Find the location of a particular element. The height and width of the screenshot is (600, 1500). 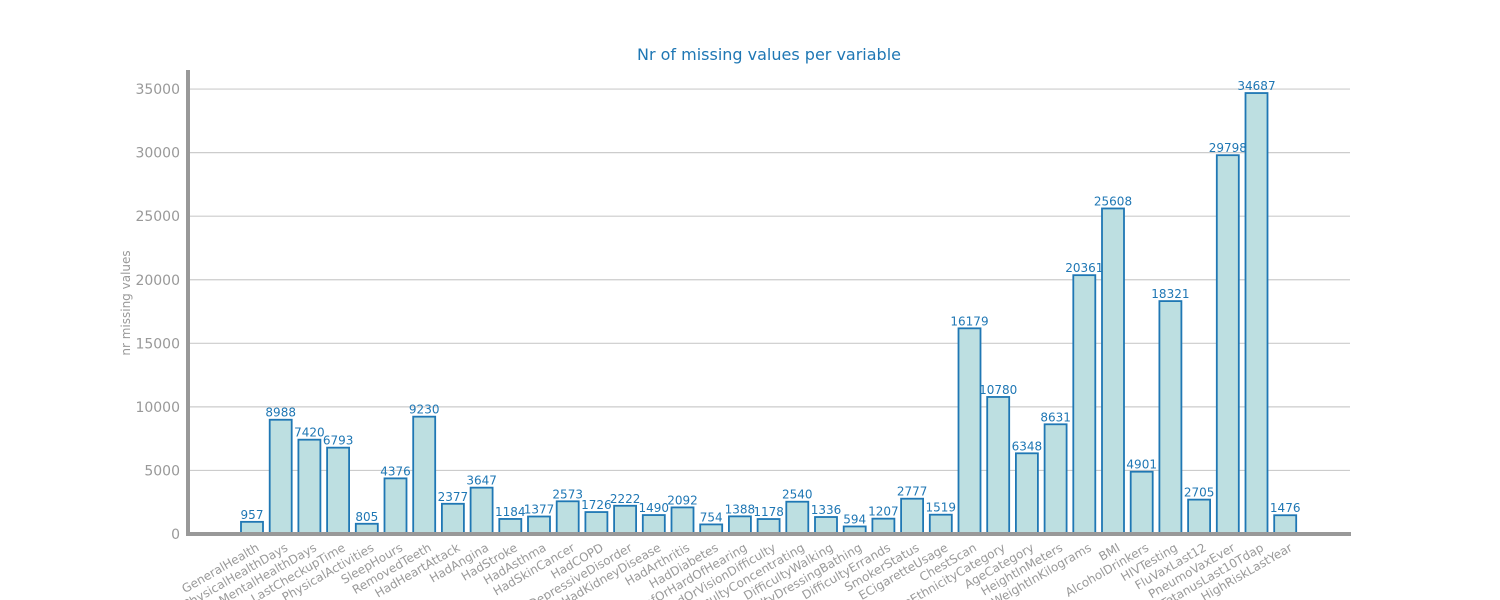

data-label: 805 is located at coordinates (366, 517).